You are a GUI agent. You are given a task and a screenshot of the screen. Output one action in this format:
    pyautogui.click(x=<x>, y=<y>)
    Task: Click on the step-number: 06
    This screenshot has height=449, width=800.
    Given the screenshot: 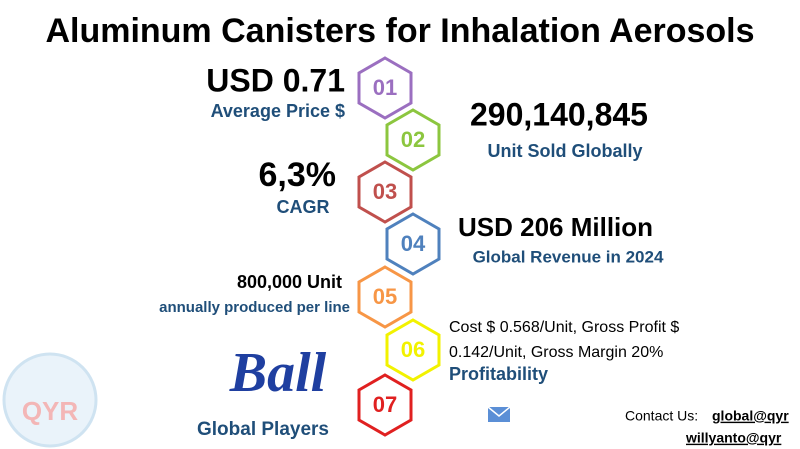 What is the action you would take?
    pyautogui.click(x=413, y=349)
    